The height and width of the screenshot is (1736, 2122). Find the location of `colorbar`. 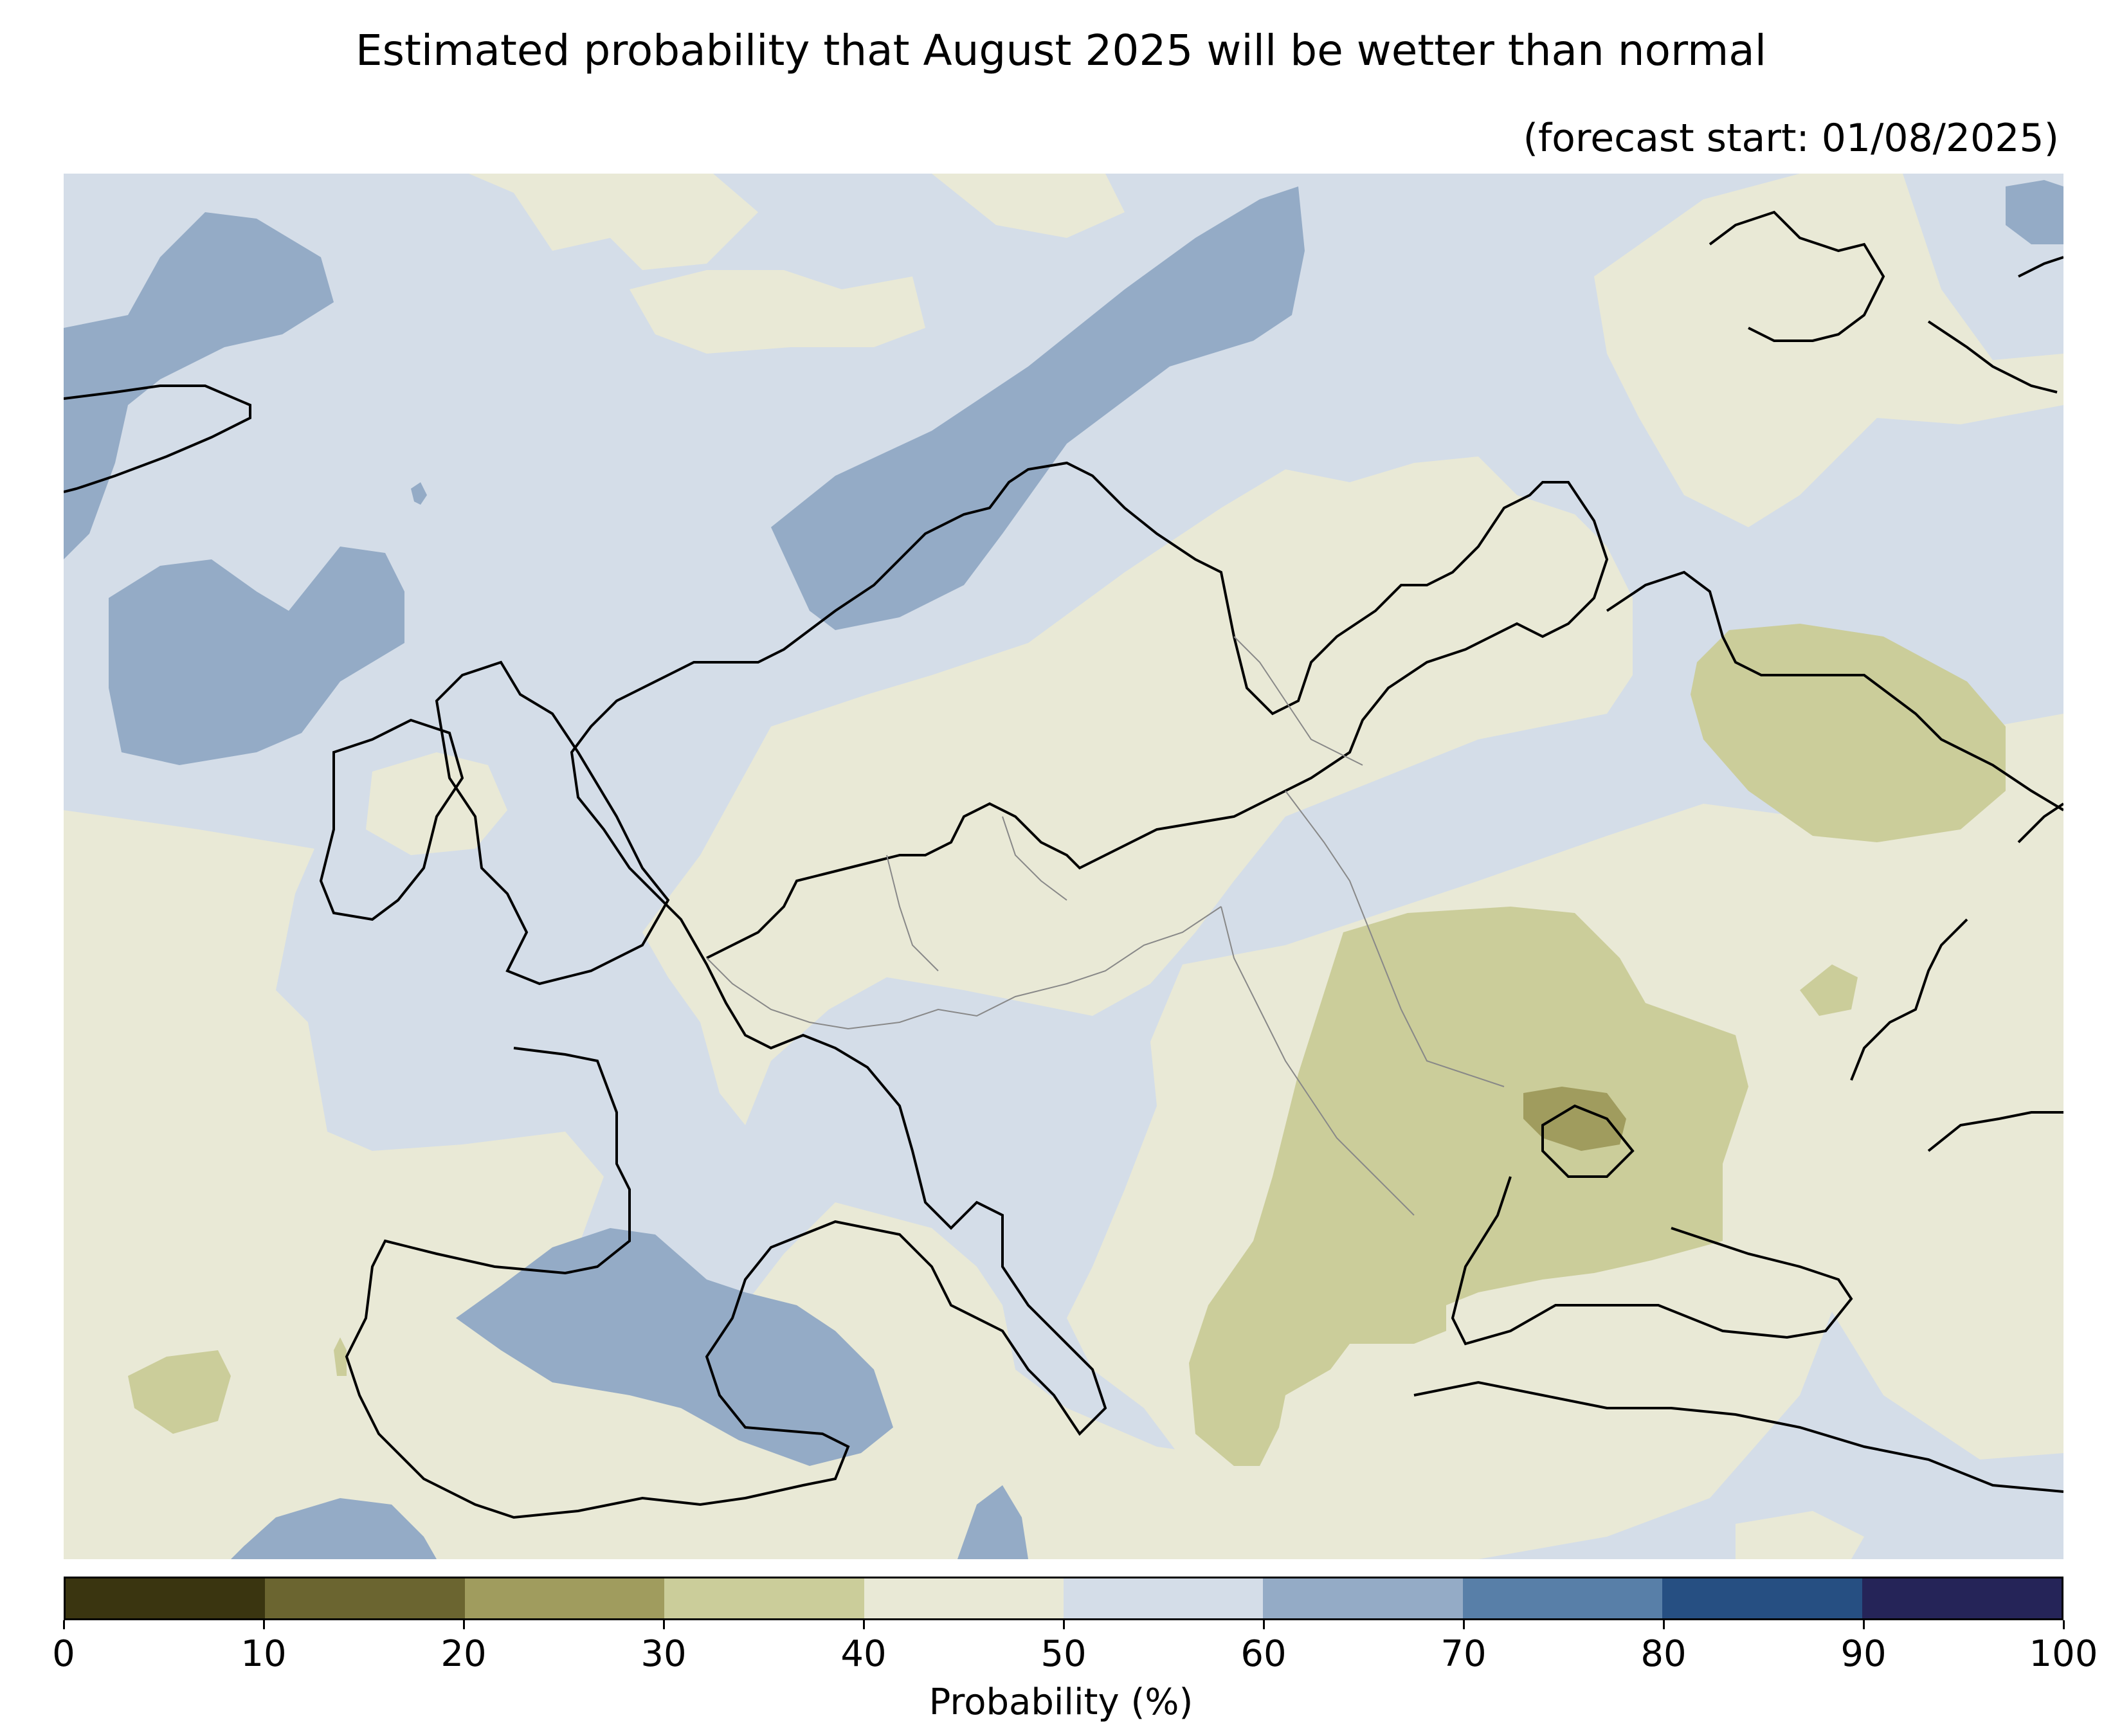

colorbar is located at coordinates (1063, 1598).